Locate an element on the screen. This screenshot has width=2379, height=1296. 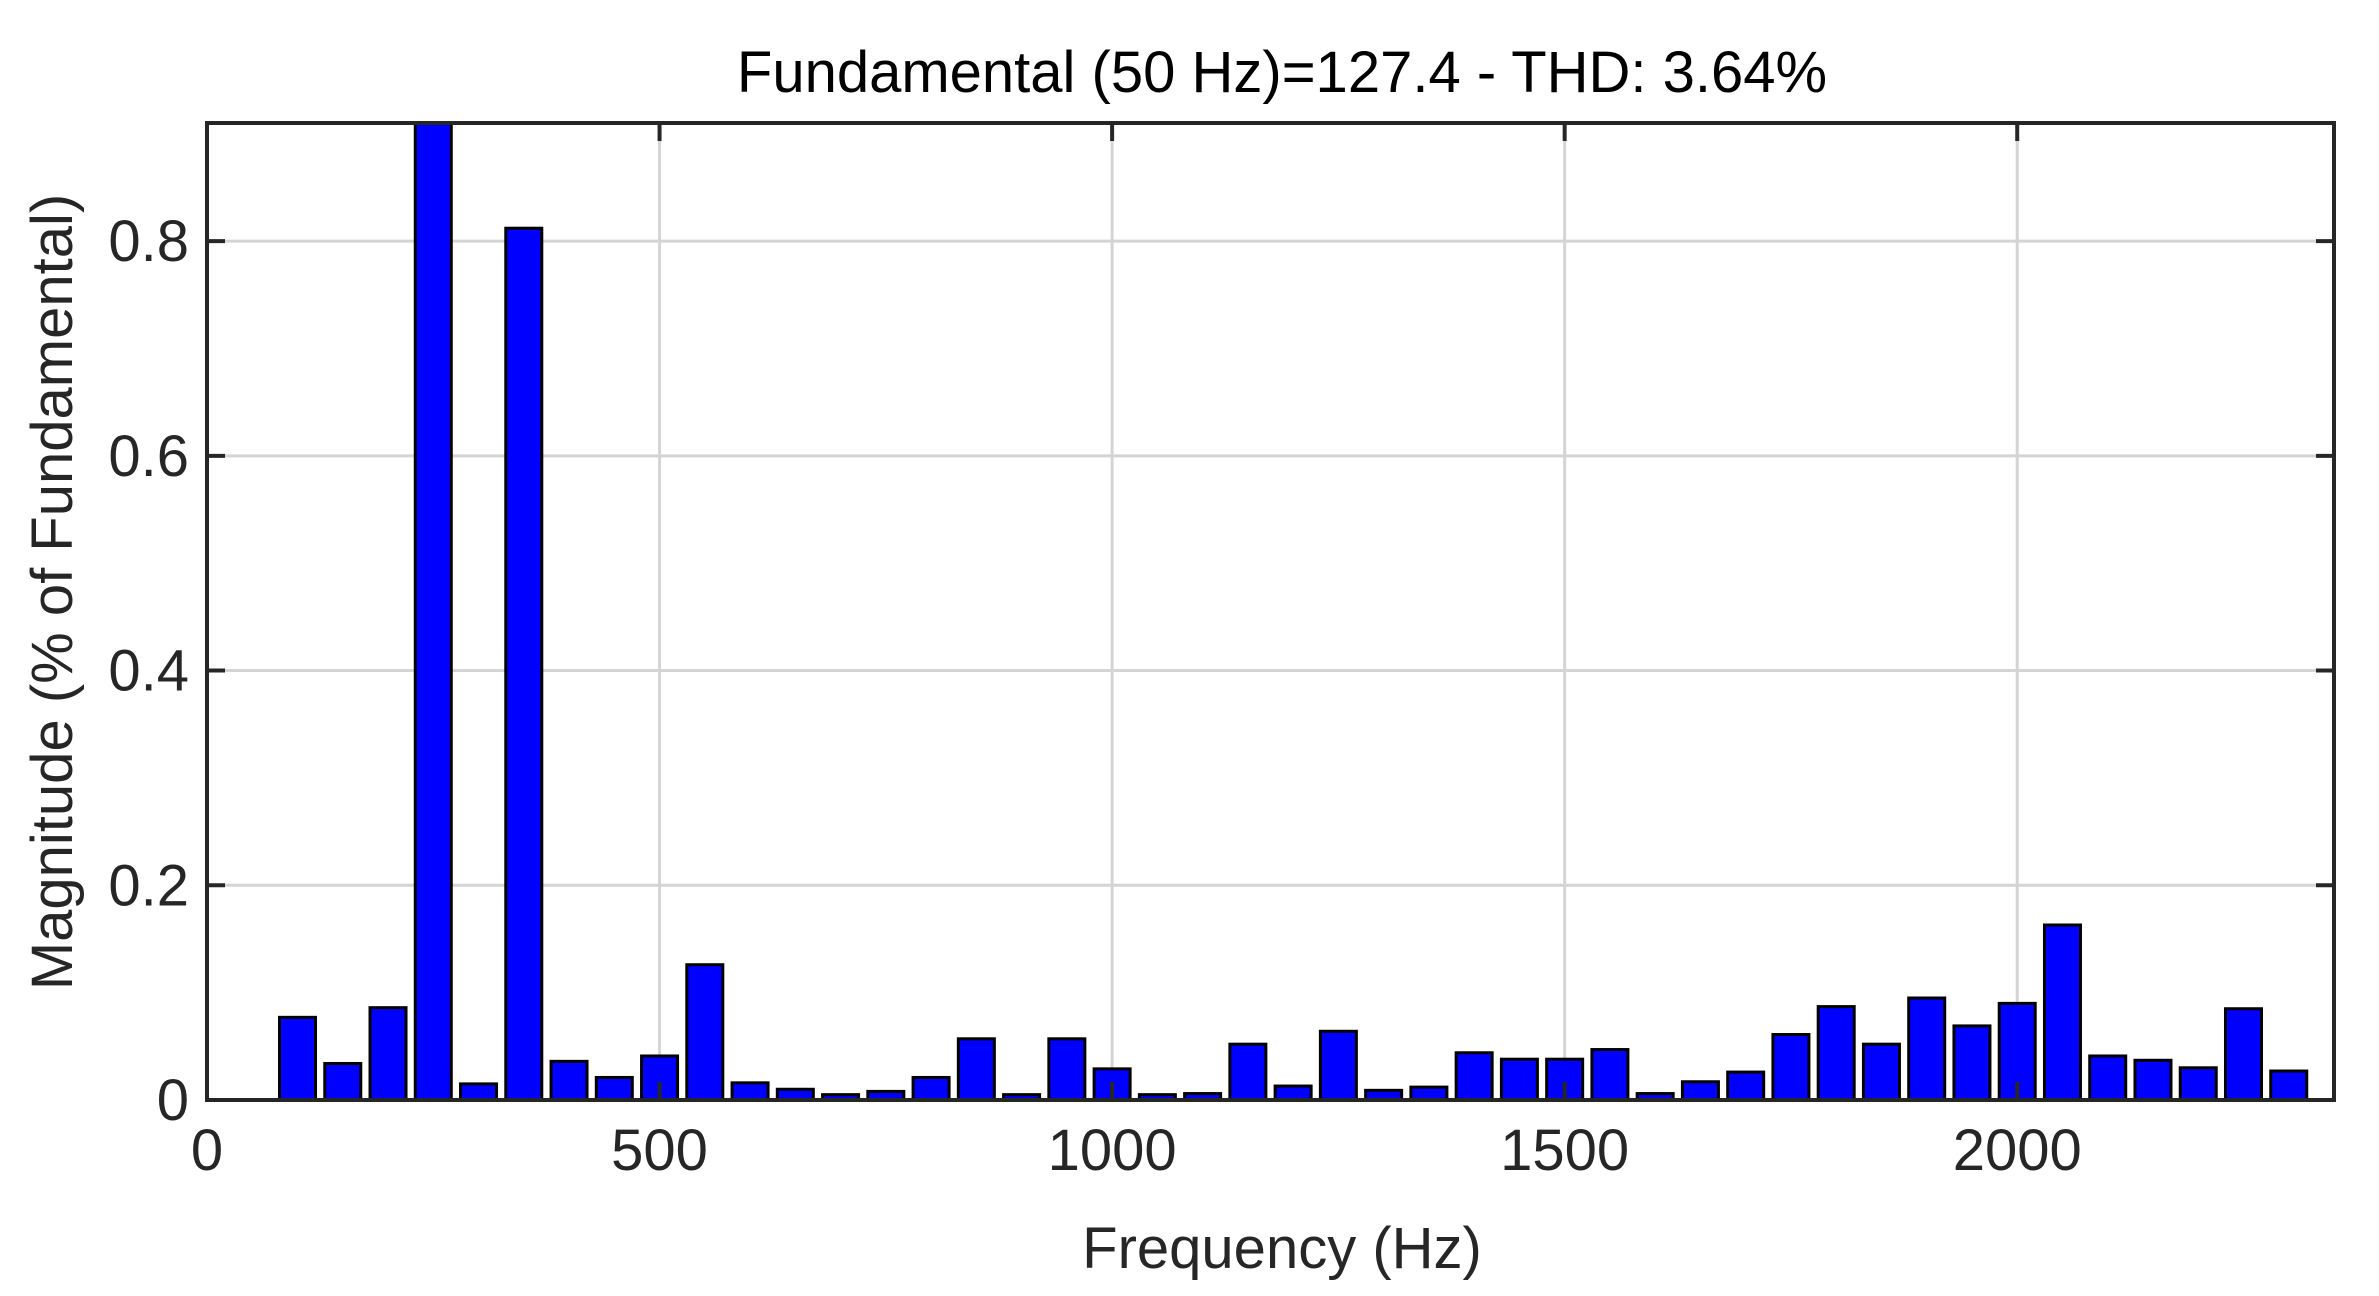
x-tick-labels: 0 500 1000 1500 2000 is located at coordinates (1136, 1150).